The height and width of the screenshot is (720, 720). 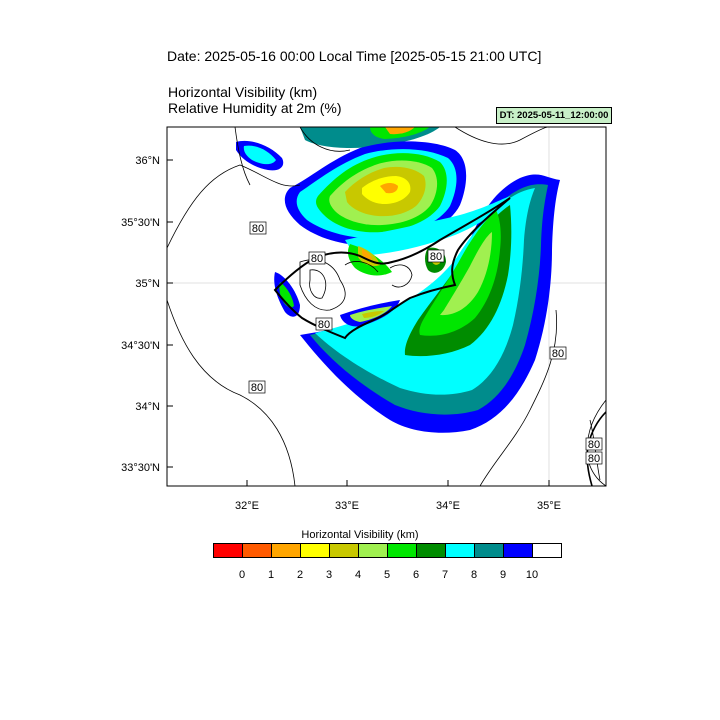 What do you see at coordinates (387, 575) in the screenshot?
I see `colorbar-tick-label: 5` at bounding box center [387, 575].